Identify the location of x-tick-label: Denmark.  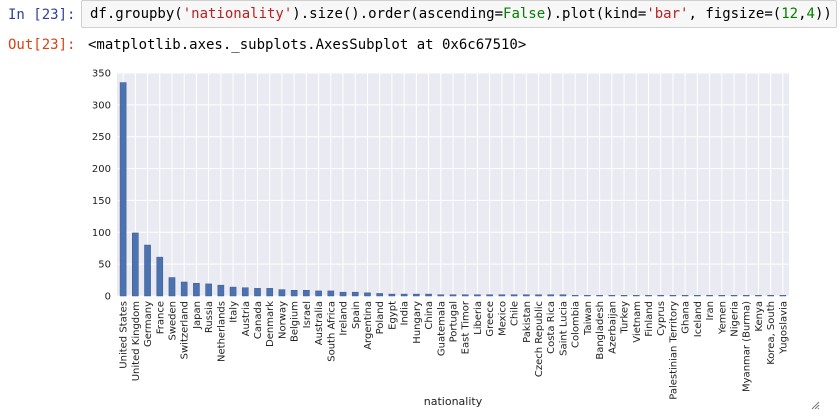
(270, 324).